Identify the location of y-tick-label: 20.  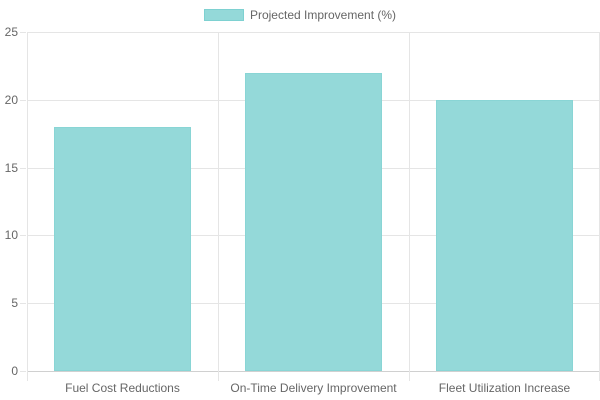
(11, 99).